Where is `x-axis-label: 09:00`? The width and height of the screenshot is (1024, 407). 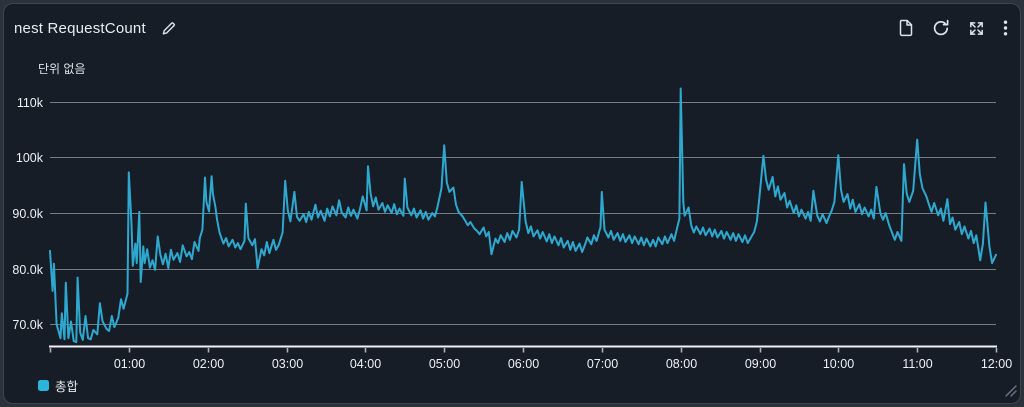 x-axis-label: 09:00 is located at coordinates (760, 364).